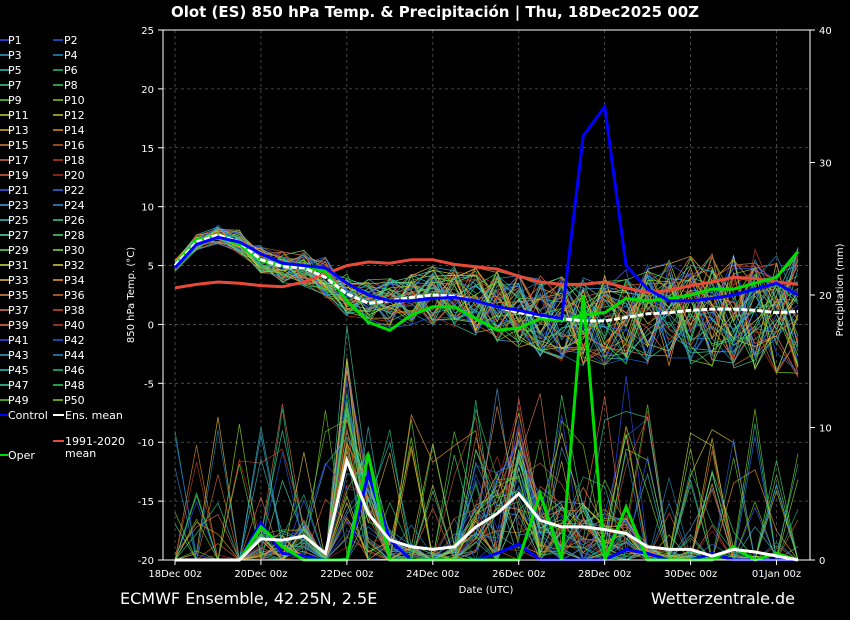  What do you see at coordinates (825, 296) in the screenshot?
I see `y-right-tick-label: 20` at bounding box center [825, 296].